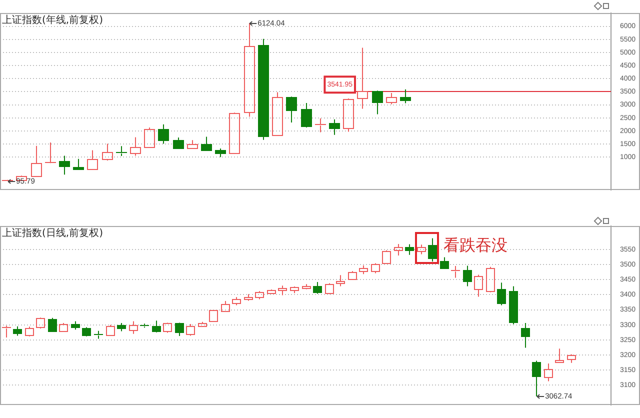  What do you see at coordinates (476, 244) in the screenshot?
I see `annotation: 看跌吞没` at bounding box center [476, 244].